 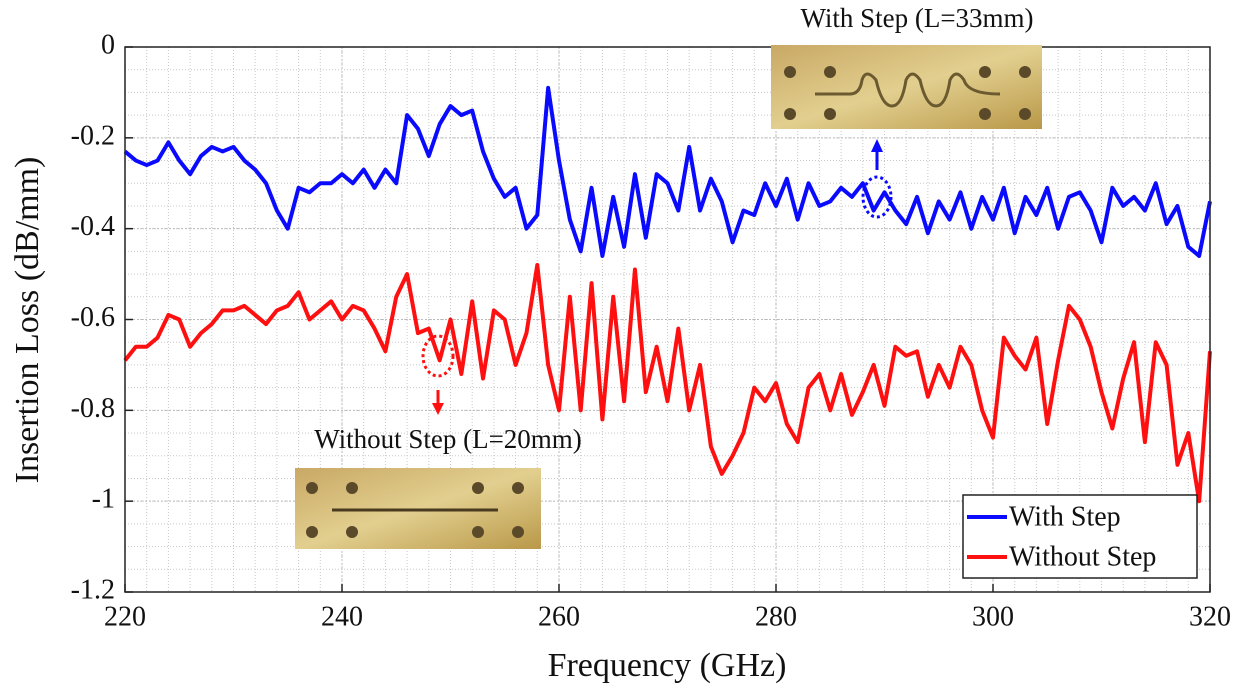 I want to click on legend-label: With Step, so click(x=1065, y=516).